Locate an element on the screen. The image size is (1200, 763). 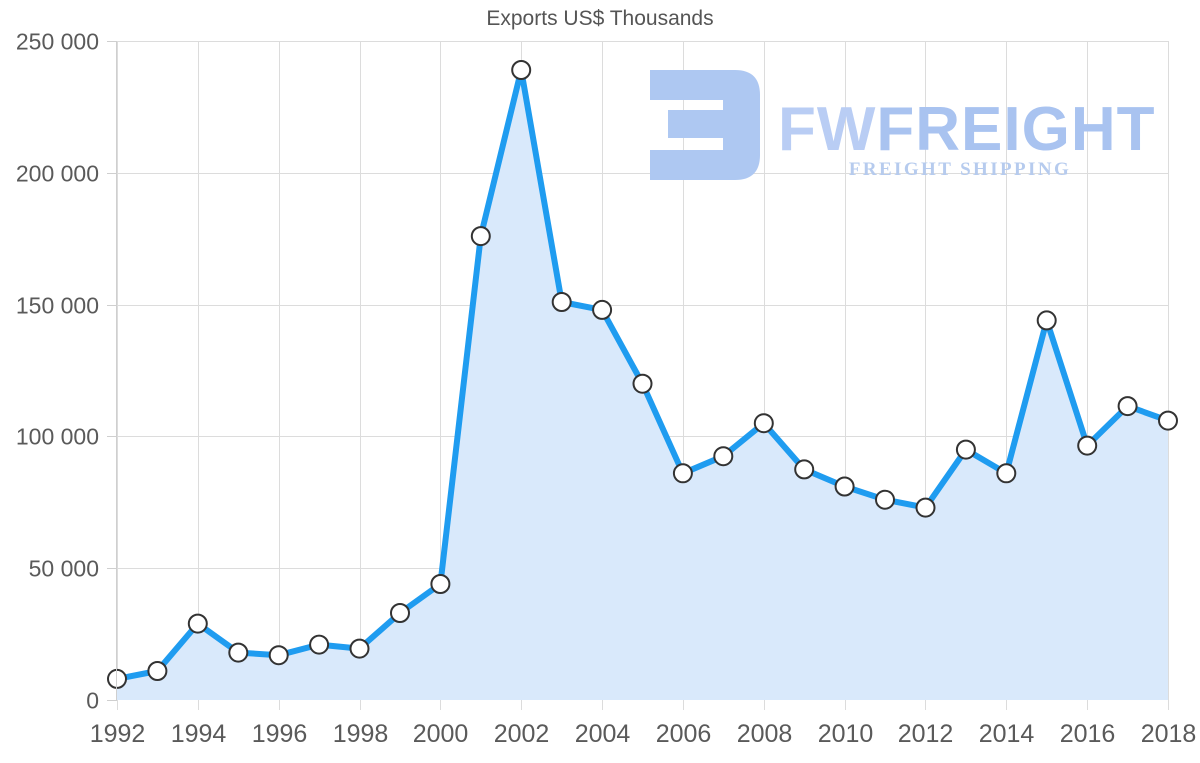
x-tick-label: 2006 is located at coordinates (684, 734).